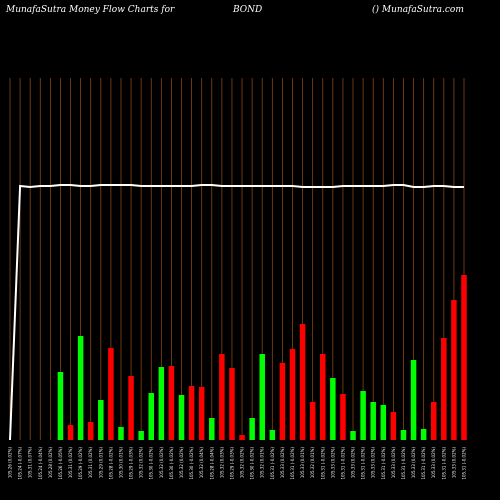 The image size is (500, 500). I want to click on x-tick-label: 105.29 (0.01%), so click(100, 463).